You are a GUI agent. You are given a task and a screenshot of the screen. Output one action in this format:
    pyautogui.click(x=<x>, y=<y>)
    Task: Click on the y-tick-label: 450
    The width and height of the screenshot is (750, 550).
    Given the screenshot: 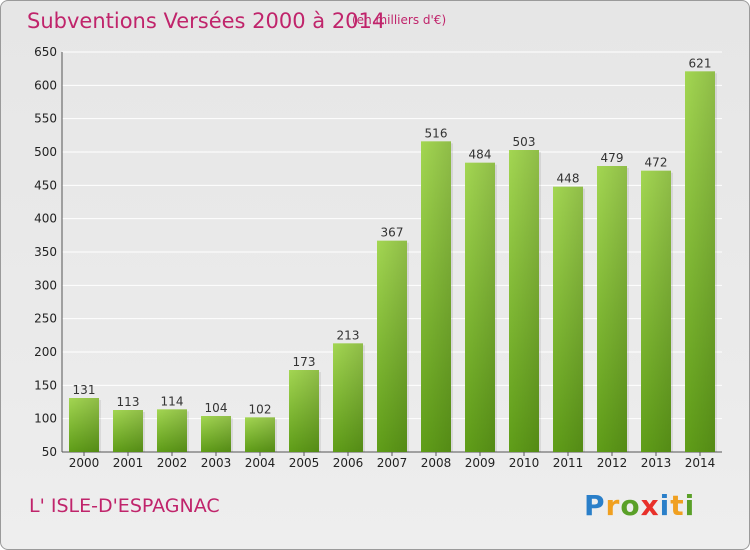 What is the action you would take?
    pyautogui.click(x=45, y=185)
    